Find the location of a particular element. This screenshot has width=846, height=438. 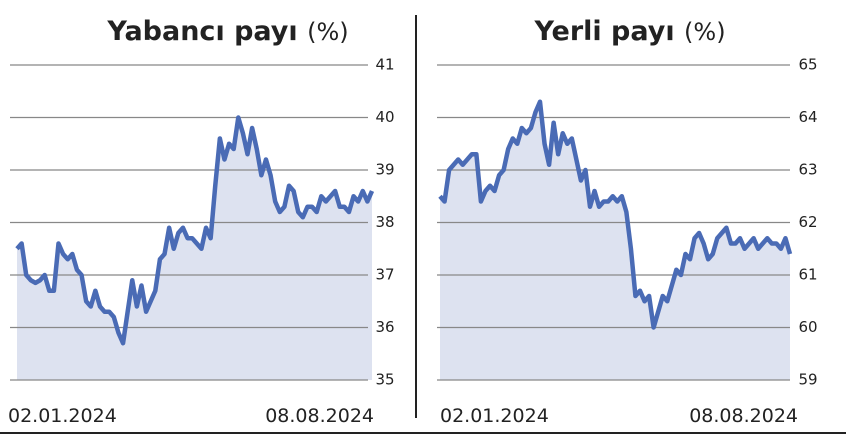

chart-title: Yabancı payı (%) is located at coordinates (227, 31).